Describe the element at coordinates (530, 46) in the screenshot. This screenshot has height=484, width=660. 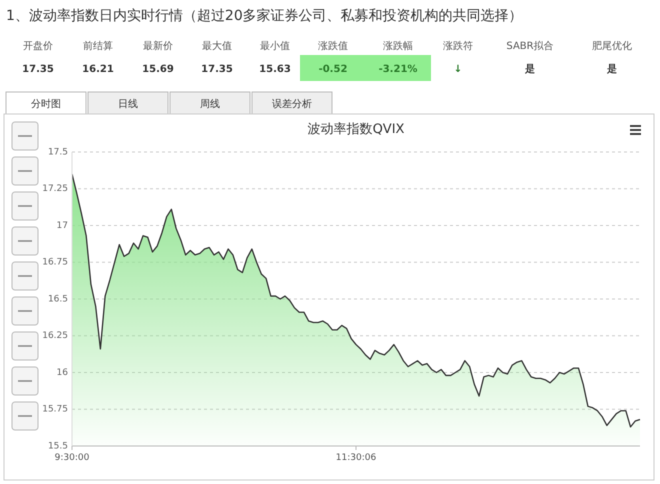
I see `text: SABR拟合` at that location.